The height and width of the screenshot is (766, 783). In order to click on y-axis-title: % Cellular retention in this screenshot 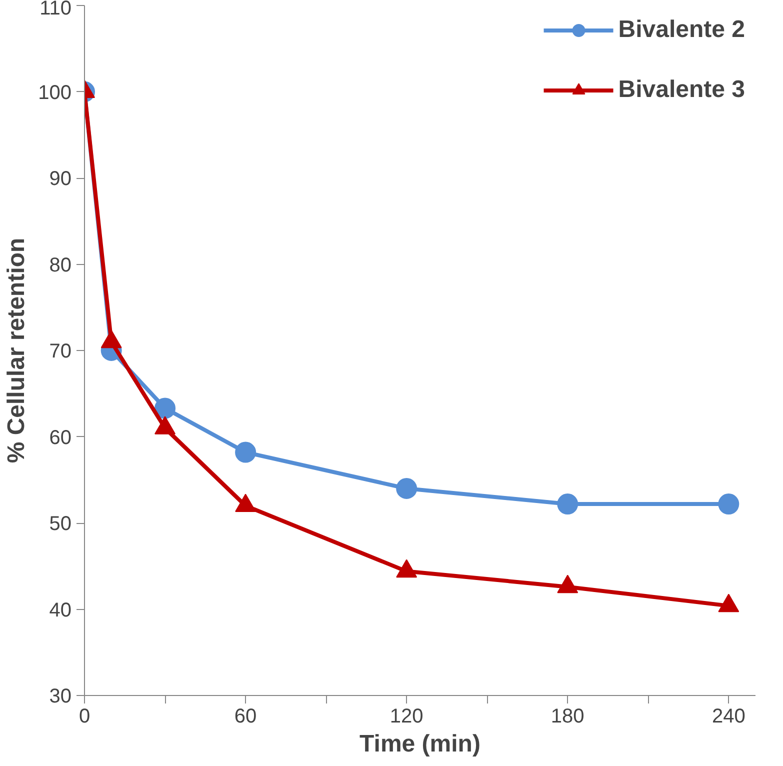, I will do `click(16, 351)`.